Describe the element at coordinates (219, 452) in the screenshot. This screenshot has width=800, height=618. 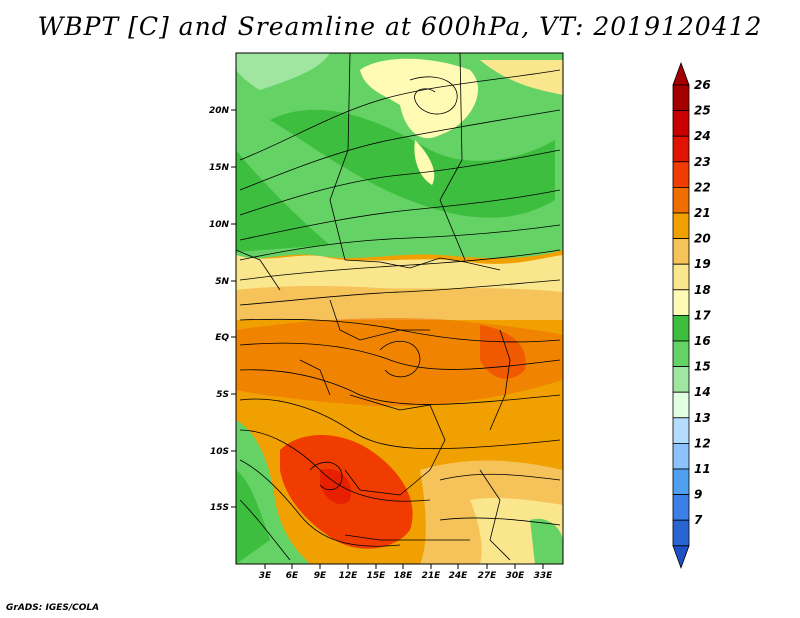
I see `lat-label: 10S` at that location.